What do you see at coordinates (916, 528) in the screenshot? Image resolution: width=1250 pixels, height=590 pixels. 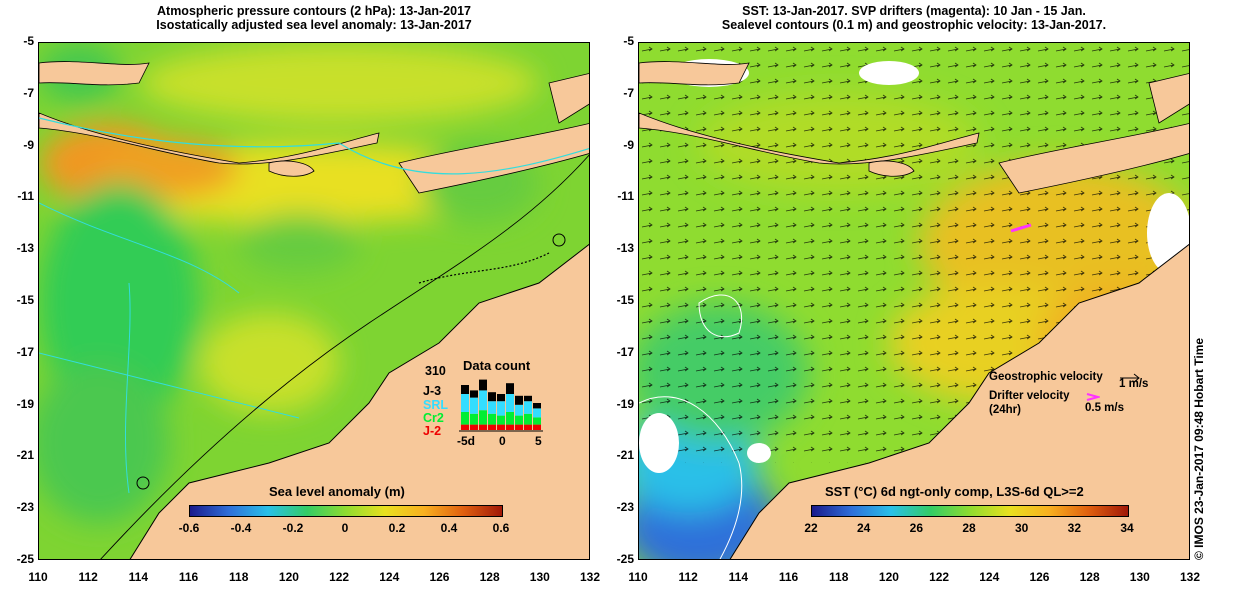 I see `colorbar-tick-label: 26` at bounding box center [916, 528].